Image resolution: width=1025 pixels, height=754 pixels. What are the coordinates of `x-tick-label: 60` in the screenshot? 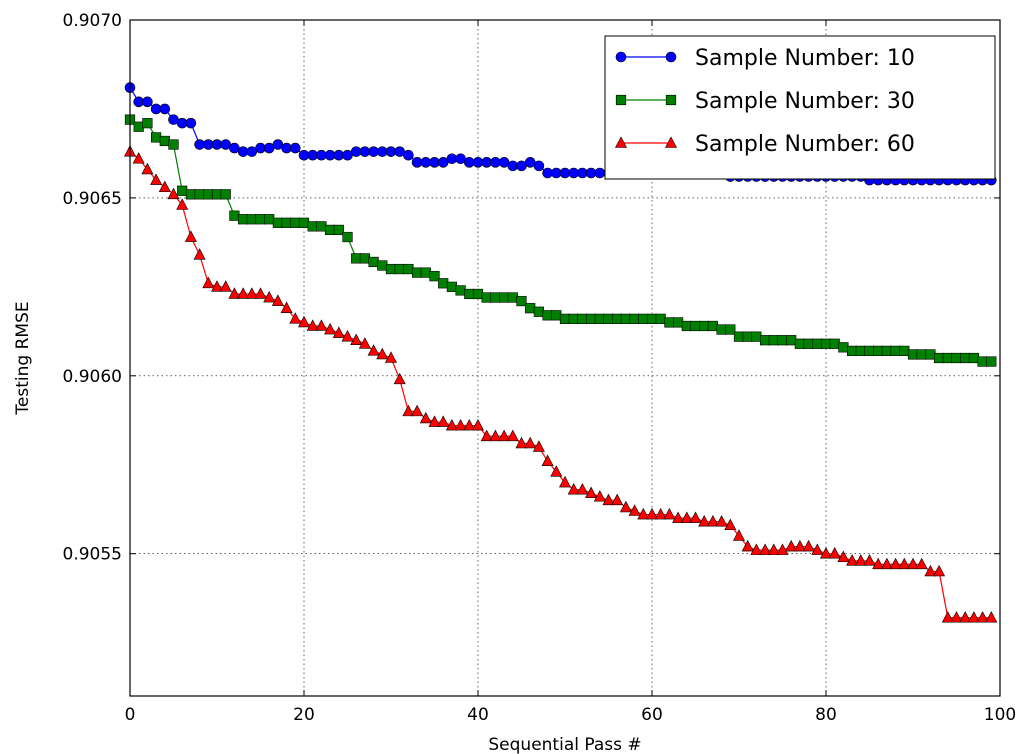 It's located at (652, 715).